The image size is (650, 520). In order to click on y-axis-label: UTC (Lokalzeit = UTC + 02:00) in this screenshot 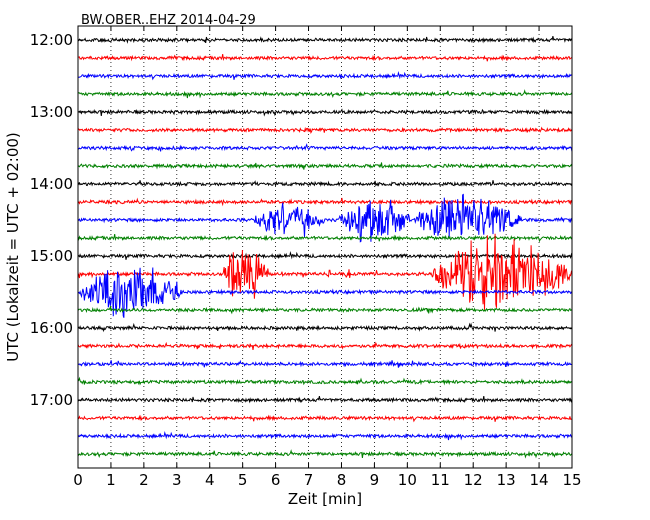, I will do `click(13, 247)`.